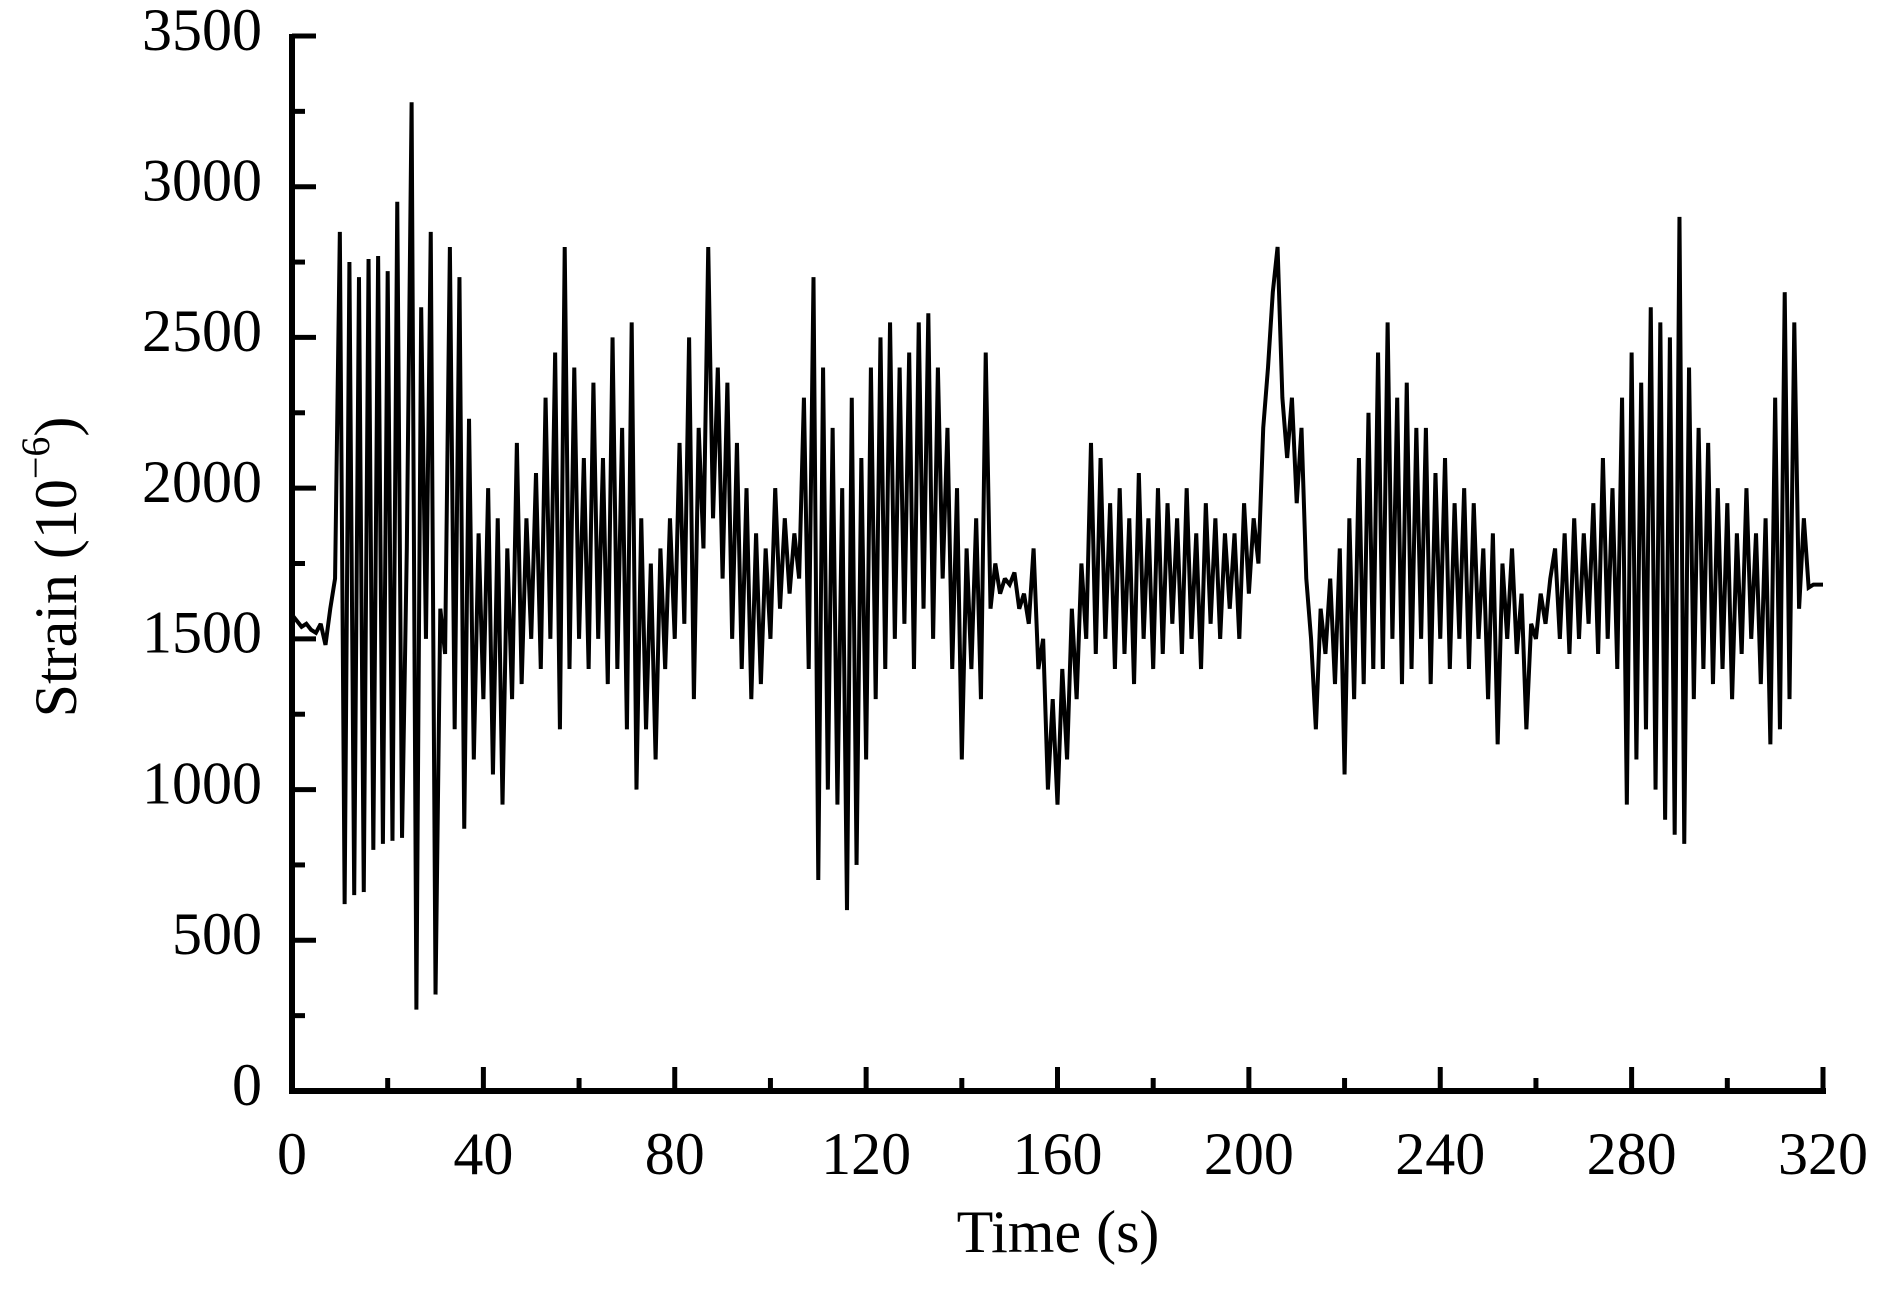 This screenshot has height=1289, width=1889. I want to click on x-tick-label: 240, so click(1440, 1154).